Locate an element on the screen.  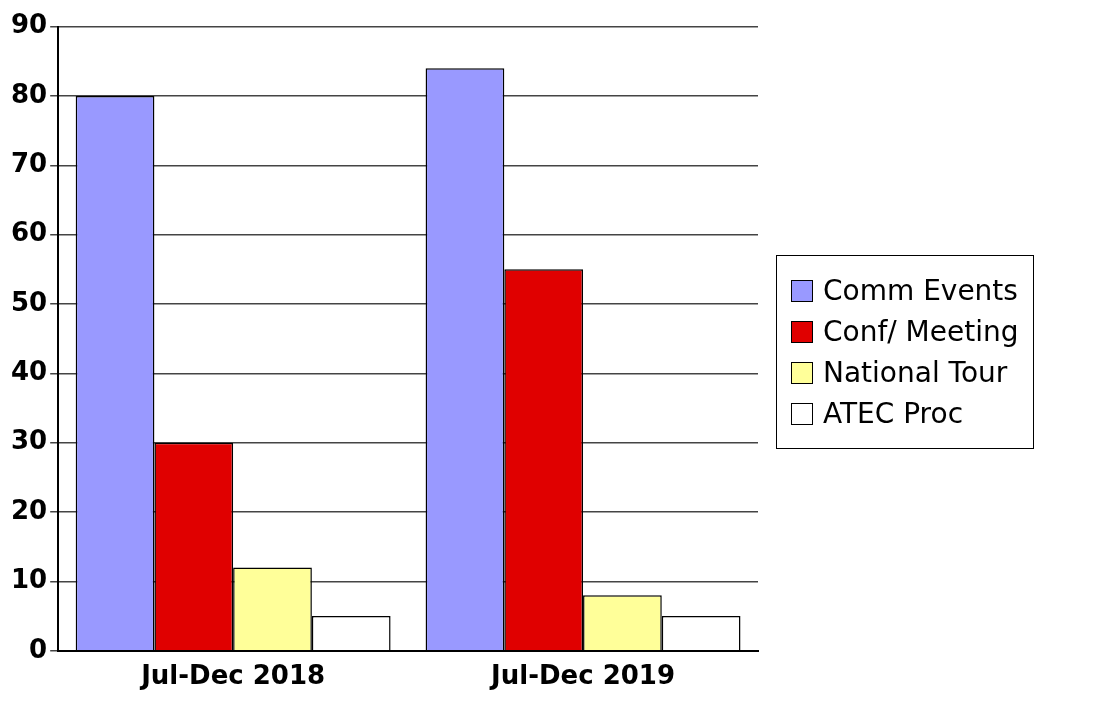
text: ATEC Proc is located at coordinates (893, 413).